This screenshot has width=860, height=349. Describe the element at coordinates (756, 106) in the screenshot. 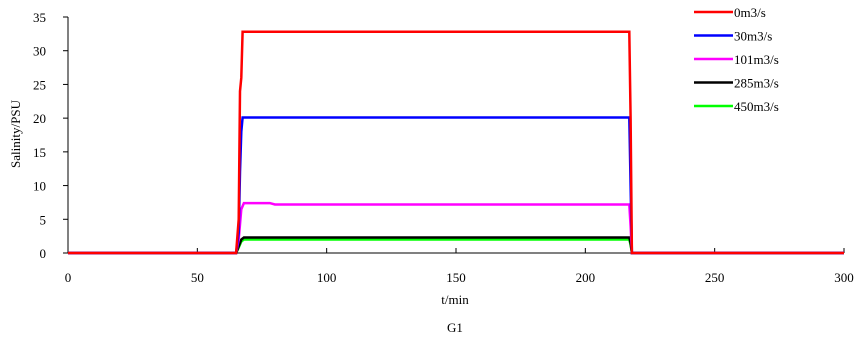

I see `legend-label: 450m3/s` at that location.